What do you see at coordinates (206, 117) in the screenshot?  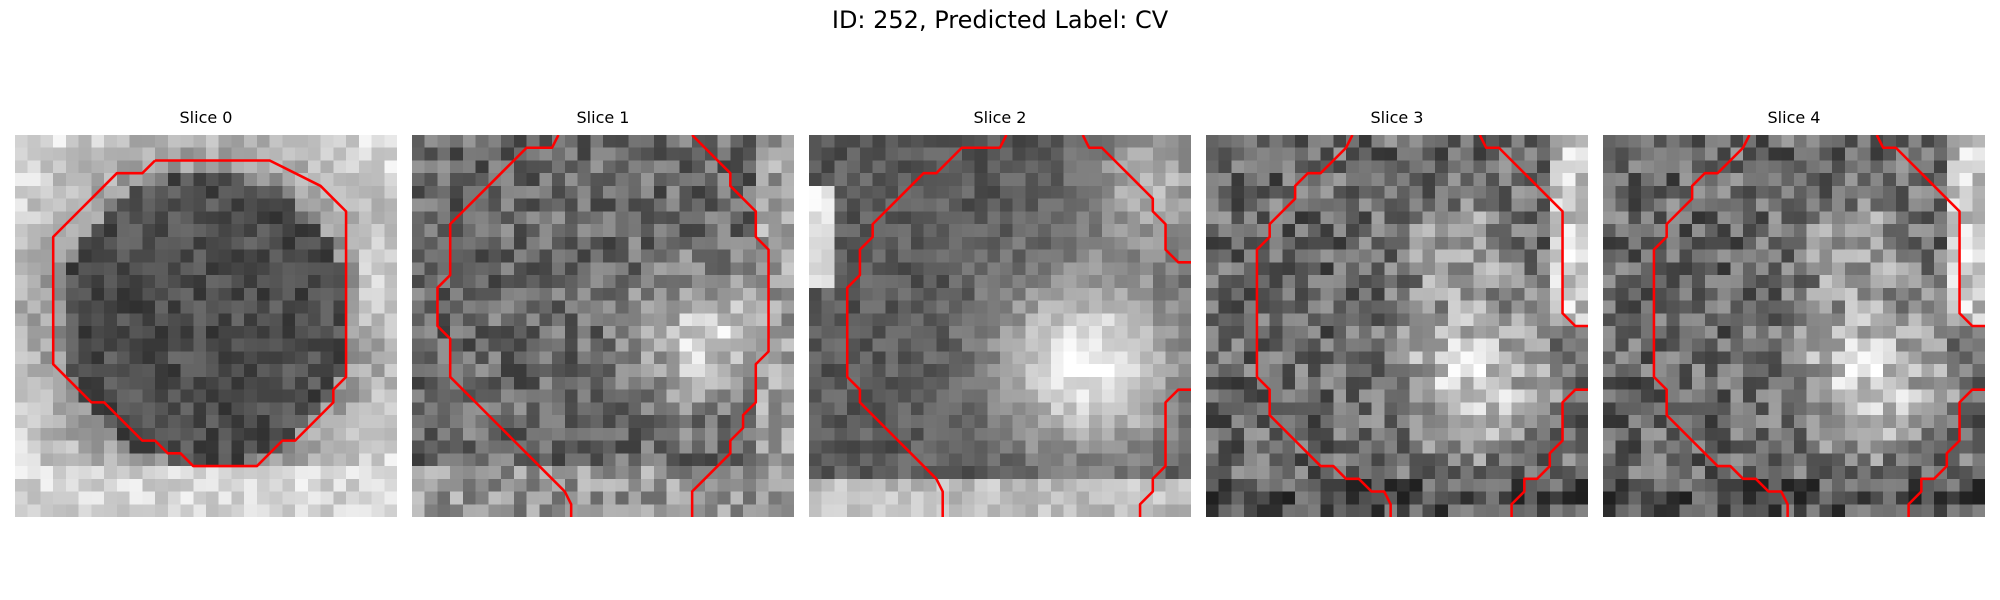 I see `slice-title-0: Slice 0` at bounding box center [206, 117].